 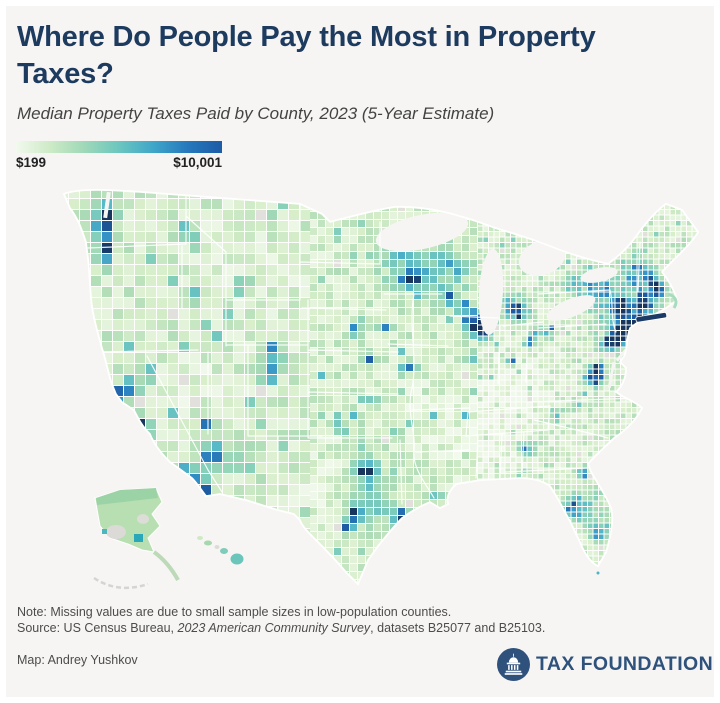 What do you see at coordinates (127, 496) in the screenshot?
I see `alaska-north-slope` at bounding box center [127, 496].